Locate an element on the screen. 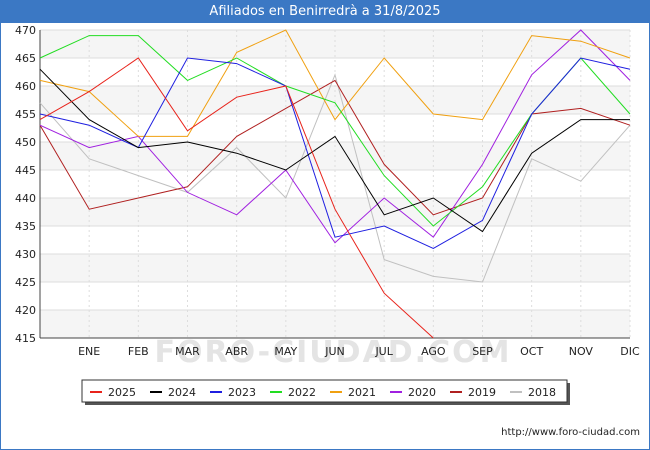 This screenshot has height=450, width=650. x-axis-ticks: ENE FEB MAR ABR MAY JUN JUL AGO SEP OCT NOV DIC is located at coordinates (359, 351).